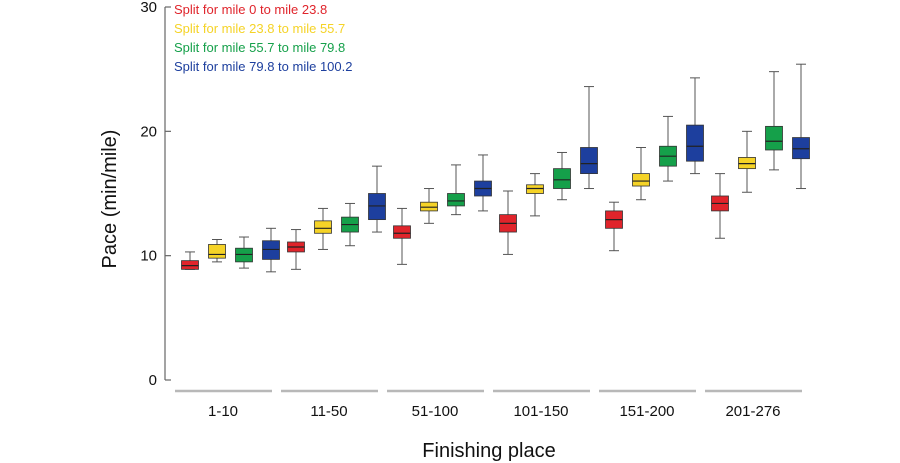 The width and height of the screenshot is (900, 463). I want to click on legend-entry: Split for mile 55.7 to mile 79.8, so click(259, 47).